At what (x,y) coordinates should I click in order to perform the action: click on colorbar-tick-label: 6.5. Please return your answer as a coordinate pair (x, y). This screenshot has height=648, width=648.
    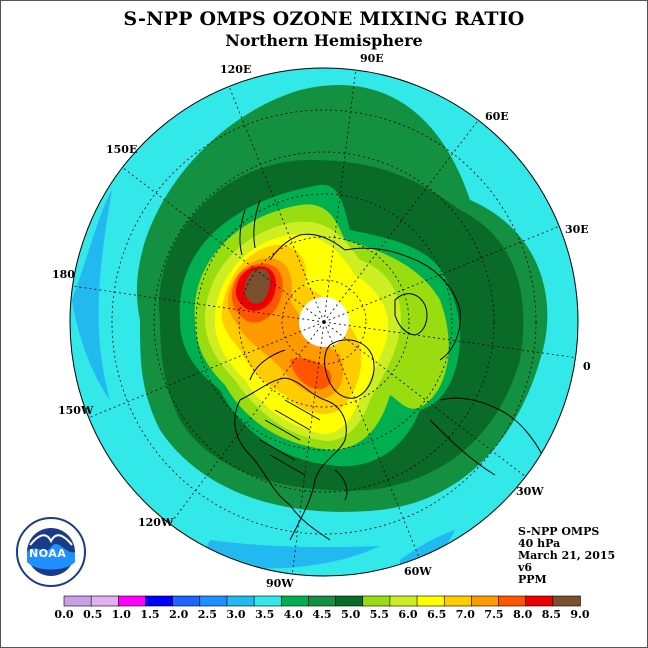
    Looking at the image, I should click on (437, 614).